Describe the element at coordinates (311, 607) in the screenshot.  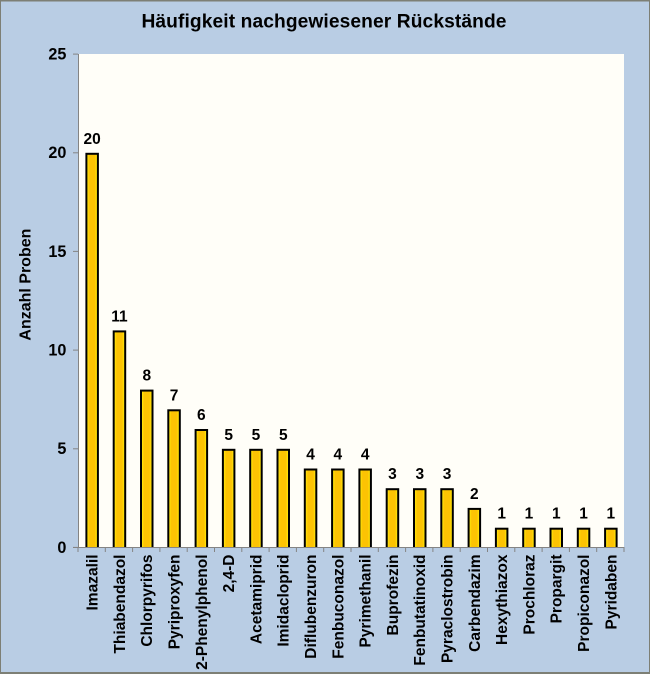
I see `svg-text: Diflubenzuron` at that location.